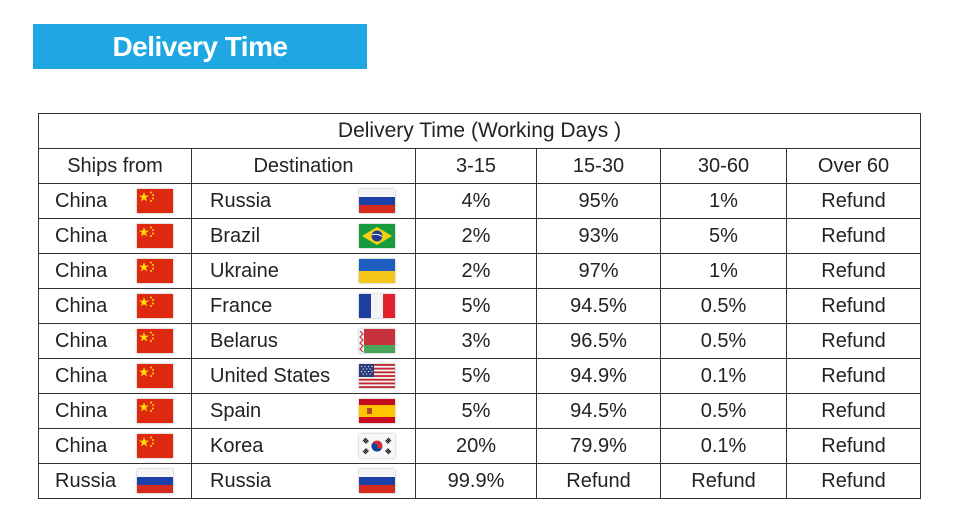 This screenshot has width=960, height=521. What do you see at coordinates (303, 306) in the screenshot?
I see `destination-cell: France` at bounding box center [303, 306].